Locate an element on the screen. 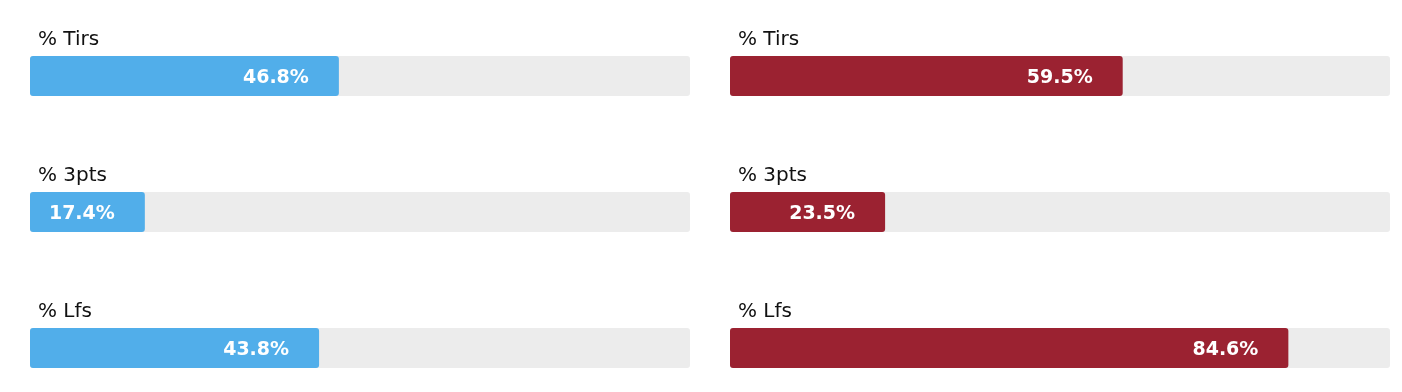 The width and height of the screenshot is (1402, 392). data-label: 23.5% is located at coordinates (822, 212).